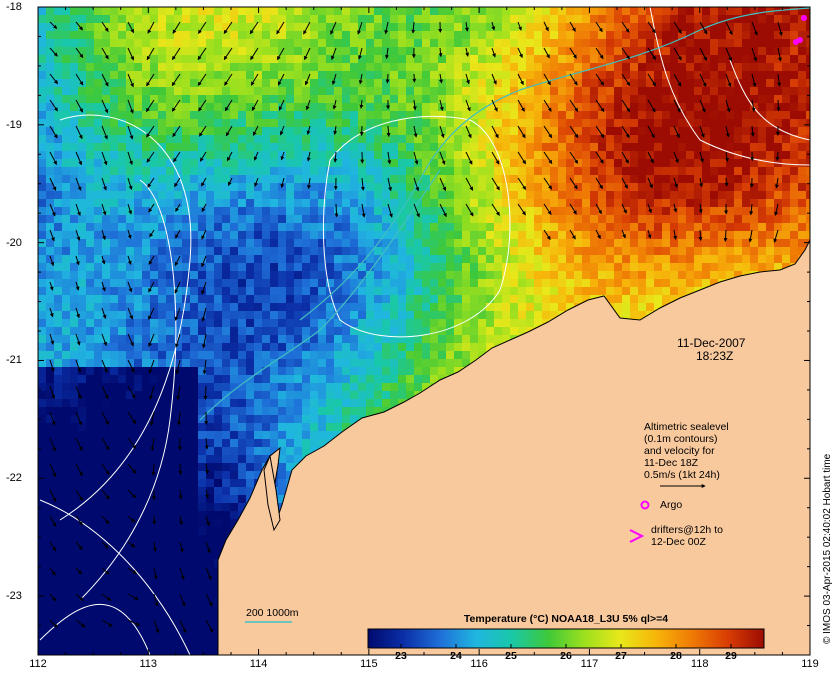  Describe the element at coordinates (14, 596) in the screenshot. I see `y-tick-label: -23` at that location.